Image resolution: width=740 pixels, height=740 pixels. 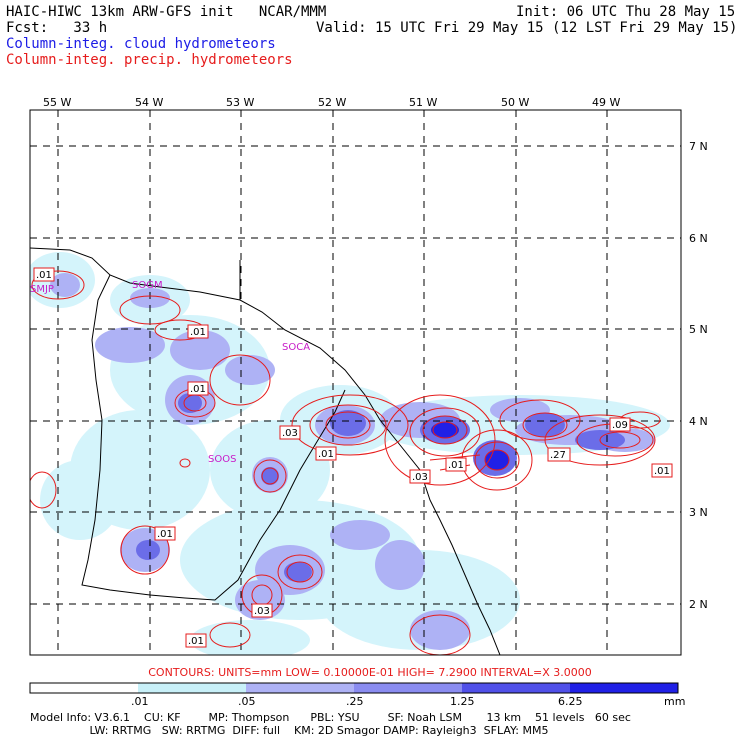 I want to click on lon-labels: 55 W 54 W 53 W 52 W 51 W 50 W 49 W, so click(x=331, y=102).